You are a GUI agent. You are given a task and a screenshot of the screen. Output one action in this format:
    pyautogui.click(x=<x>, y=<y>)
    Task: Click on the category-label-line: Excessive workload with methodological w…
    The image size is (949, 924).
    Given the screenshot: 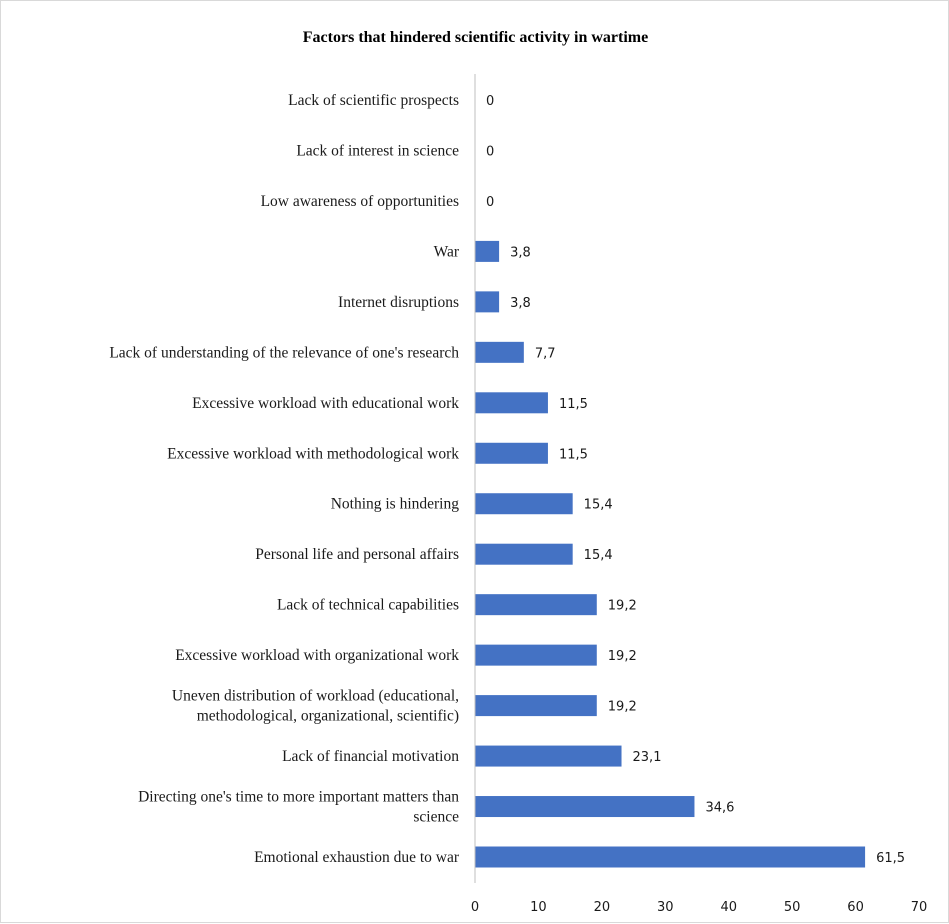 What is the action you would take?
    pyautogui.click(x=313, y=453)
    